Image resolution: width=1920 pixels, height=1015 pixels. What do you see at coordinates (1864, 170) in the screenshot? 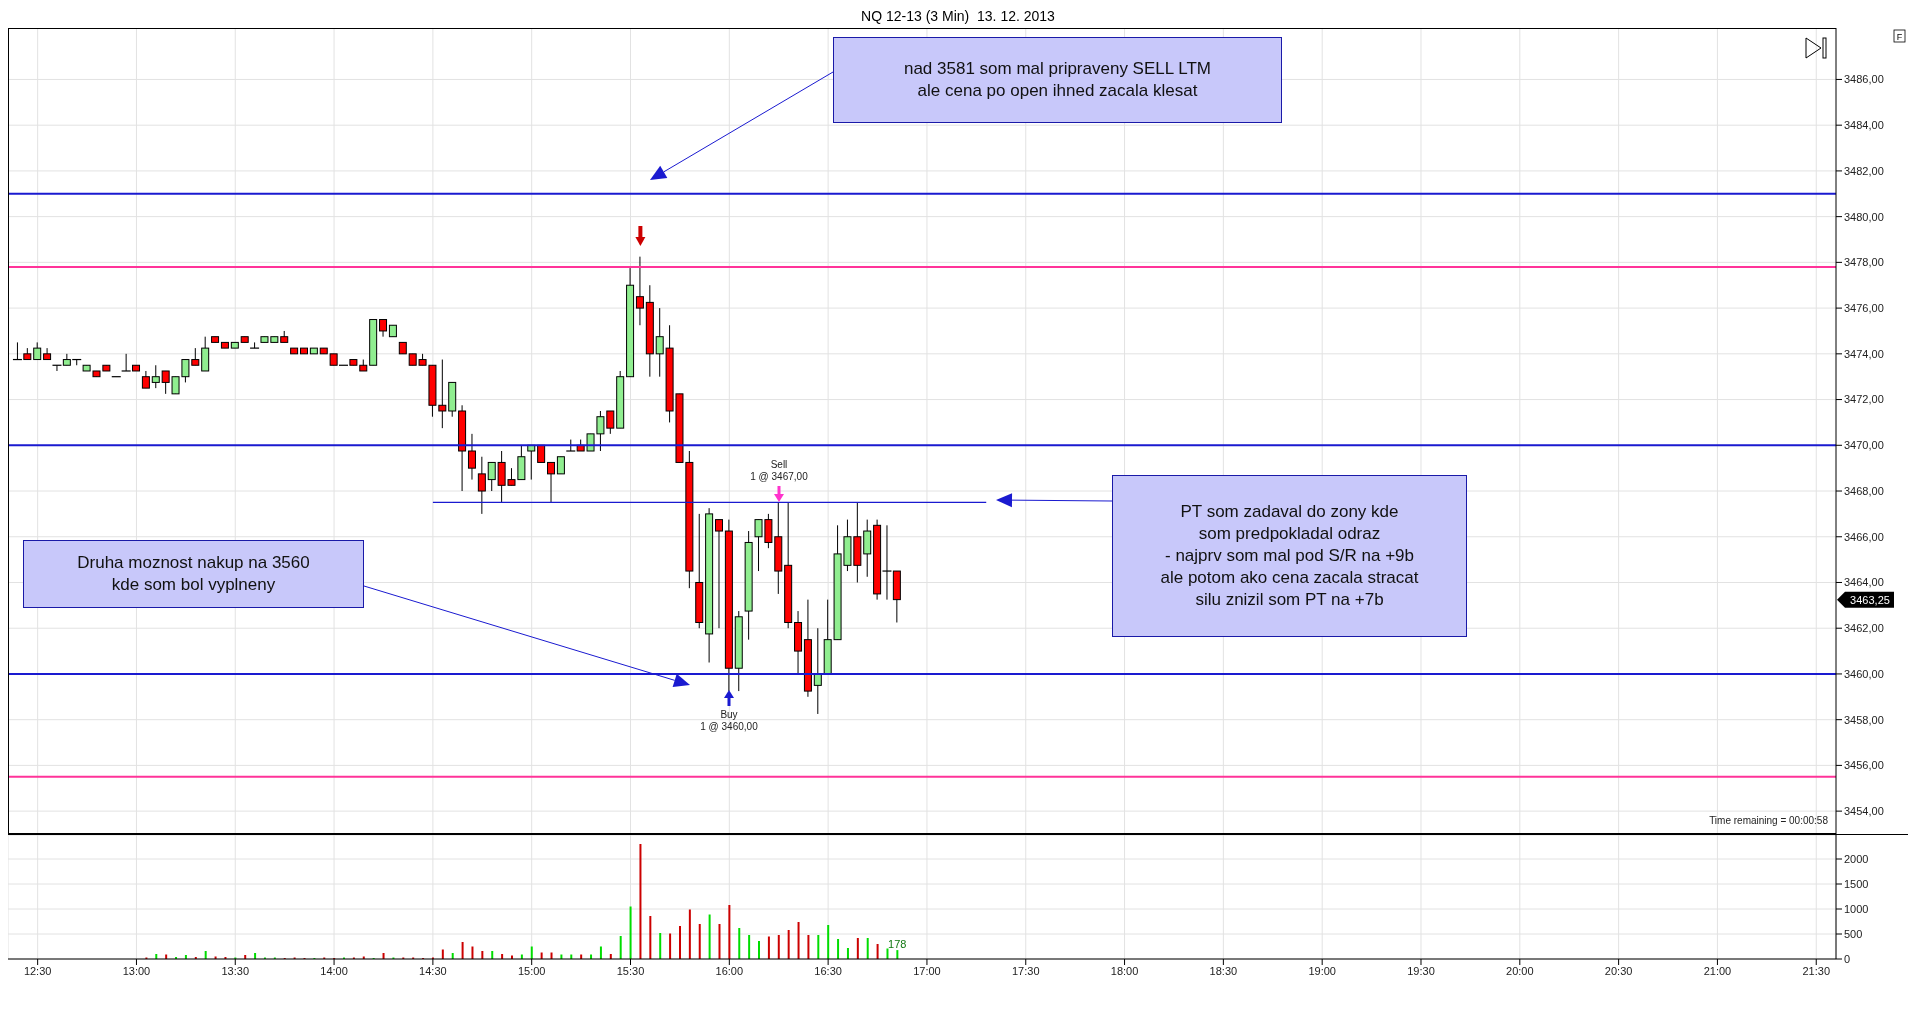
I see `y-tick-label: 3482,00` at bounding box center [1864, 170].